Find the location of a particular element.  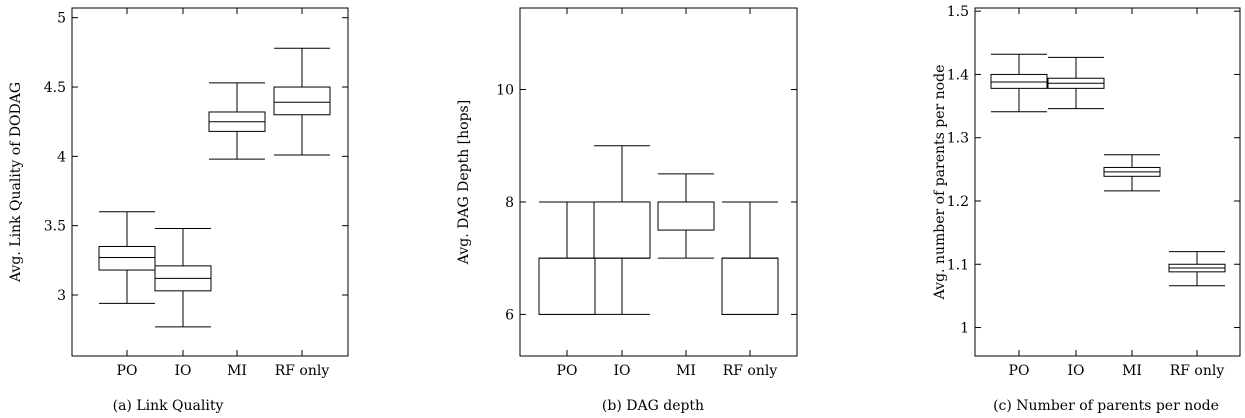

y-tick-label: 8 is located at coordinates (509, 203).